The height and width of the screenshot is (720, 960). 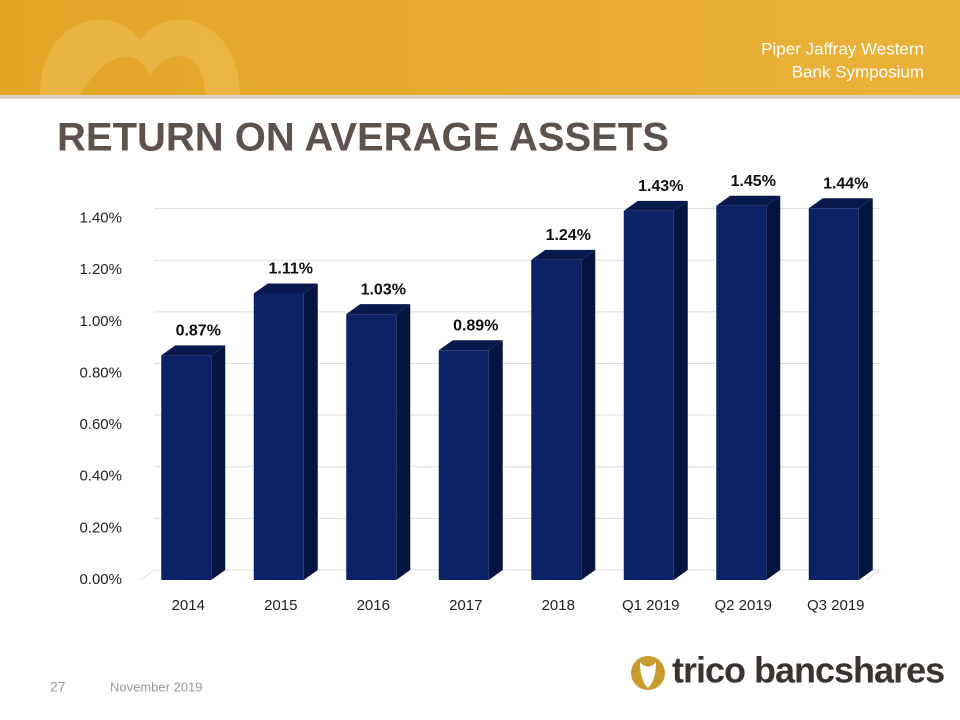 What do you see at coordinates (510, 575) in the screenshot?
I see `floor` at bounding box center [510, 575].